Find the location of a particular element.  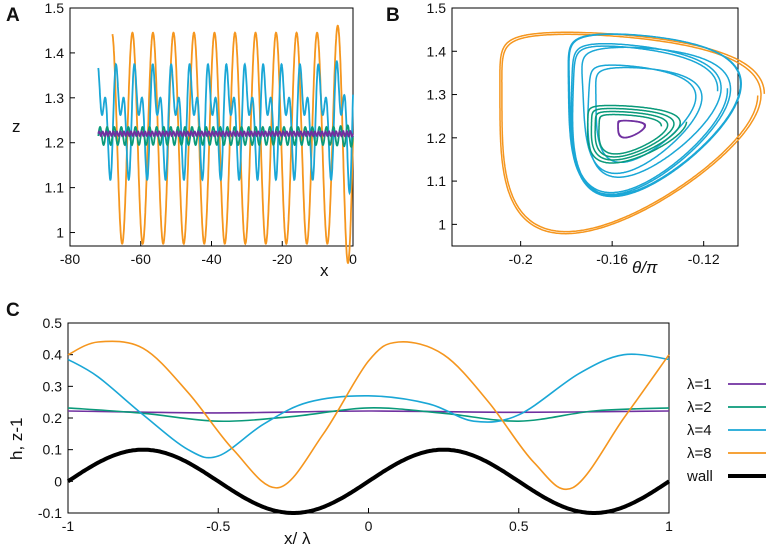

panel-b-lines is located at coordinates (632, 133).